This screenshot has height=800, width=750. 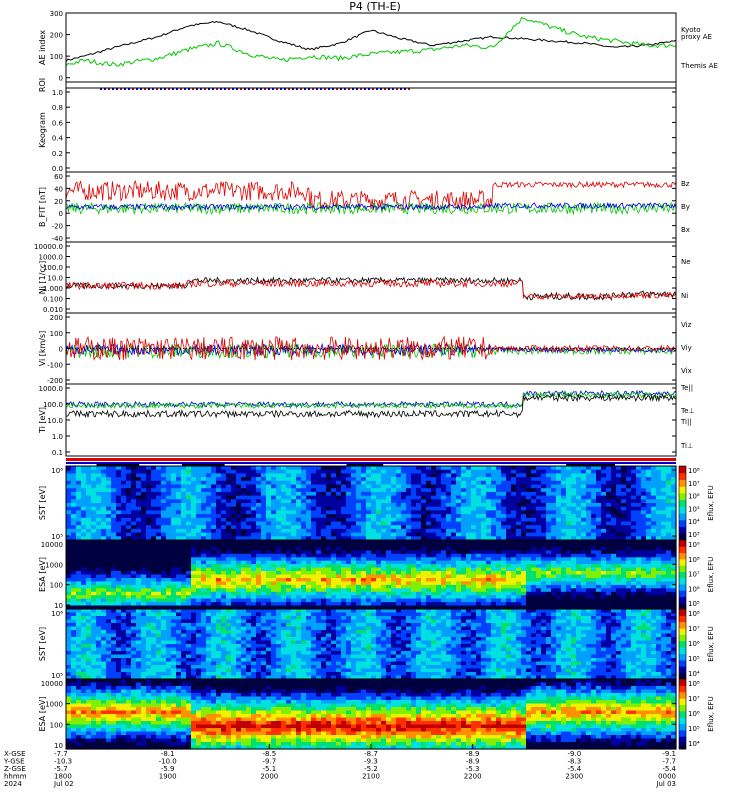 I want to click on density-tick-label: 10.0, so click(x=55, y=279).